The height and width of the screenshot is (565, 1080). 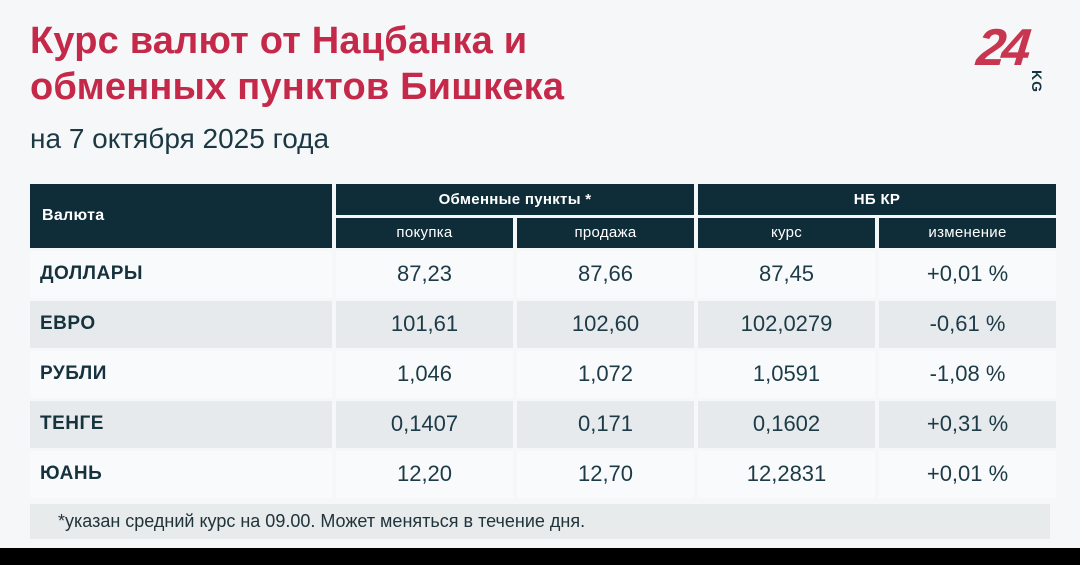 What do you see at coordinates (181, 274) in the screenshot?
I see `currency-name: ДОЛЛАРЫ` at bounding box center [181, 274].